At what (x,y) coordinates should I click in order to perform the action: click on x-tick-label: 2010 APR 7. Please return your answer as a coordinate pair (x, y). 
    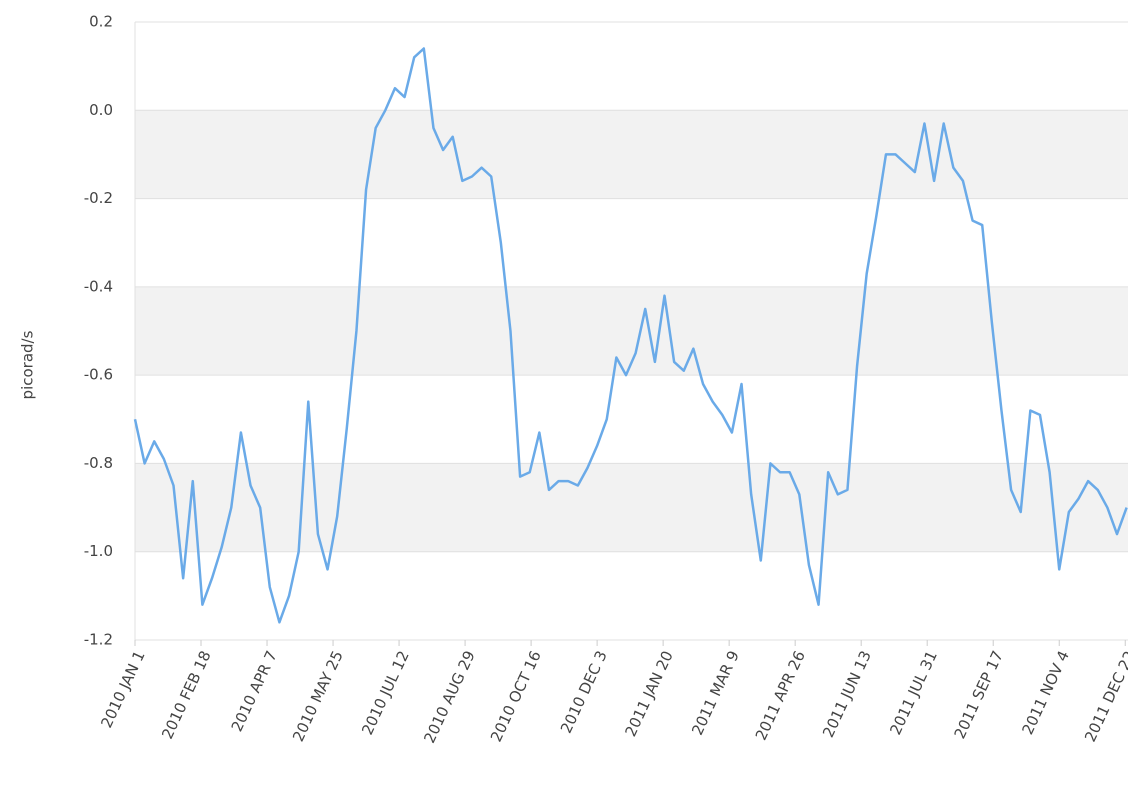
    Looking at the image, I should click on (254, 691).